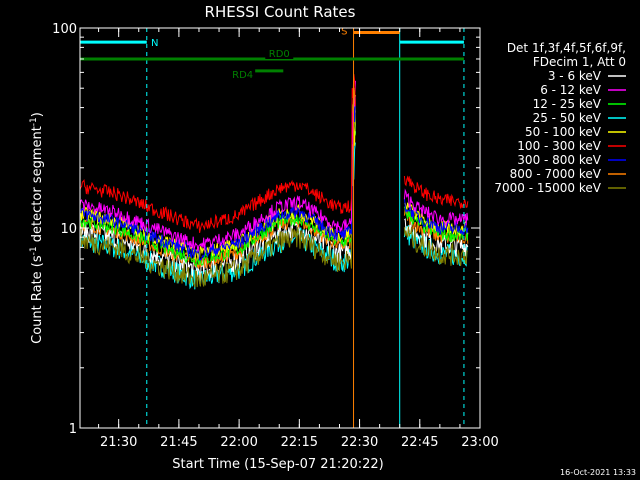 The height and width of the screenshot is (480, 640). What do you see at coordinates (547, 188) in the screenshot?
I see `legend-label: 7000 - 15000 keV` at bounding box center [547, 188].